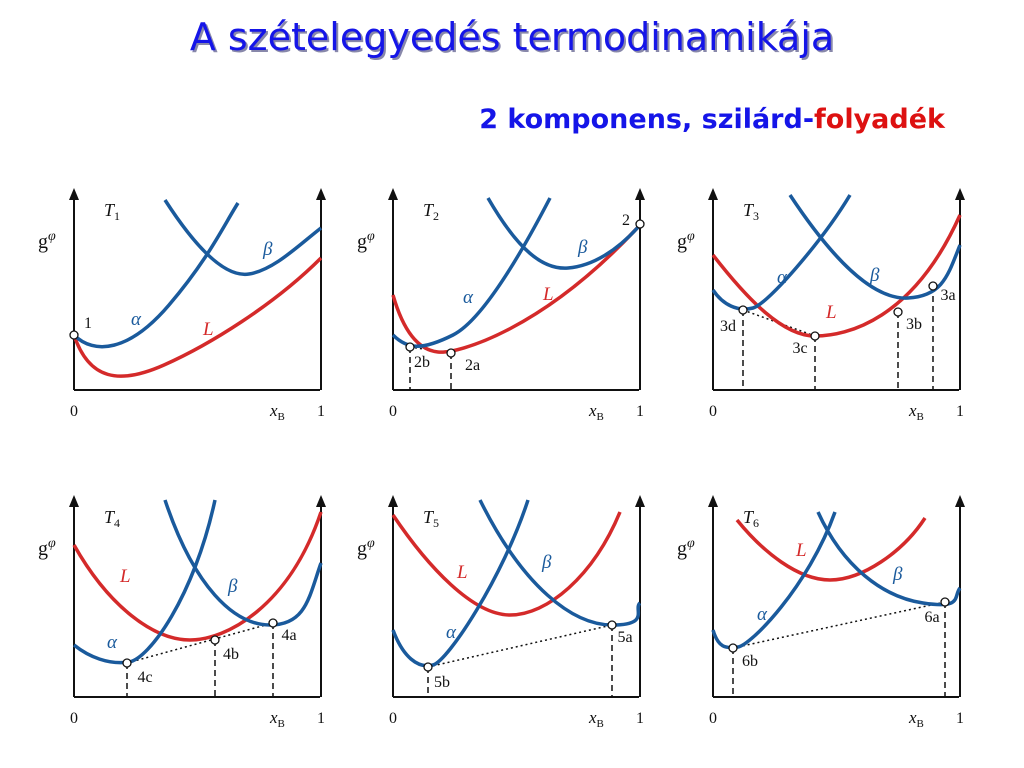 The height and width of the screenshot is (768, 1024). I want to click on point-label: 4b, so click(231, 654).